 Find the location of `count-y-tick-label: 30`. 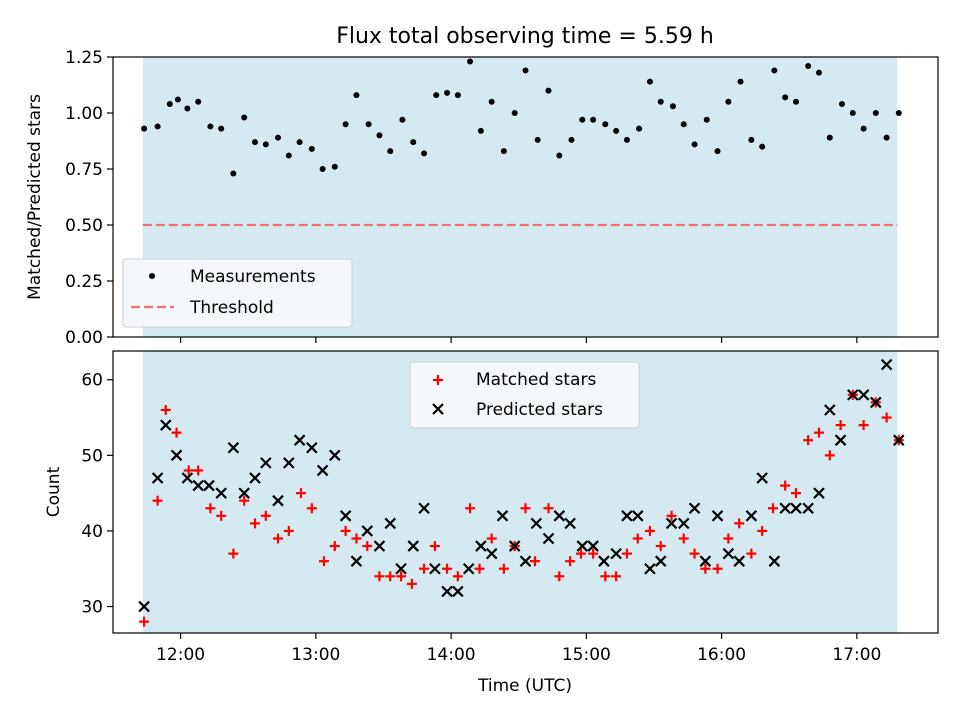

count-y-tick-label: 30 is located at coordinates (92, 608).